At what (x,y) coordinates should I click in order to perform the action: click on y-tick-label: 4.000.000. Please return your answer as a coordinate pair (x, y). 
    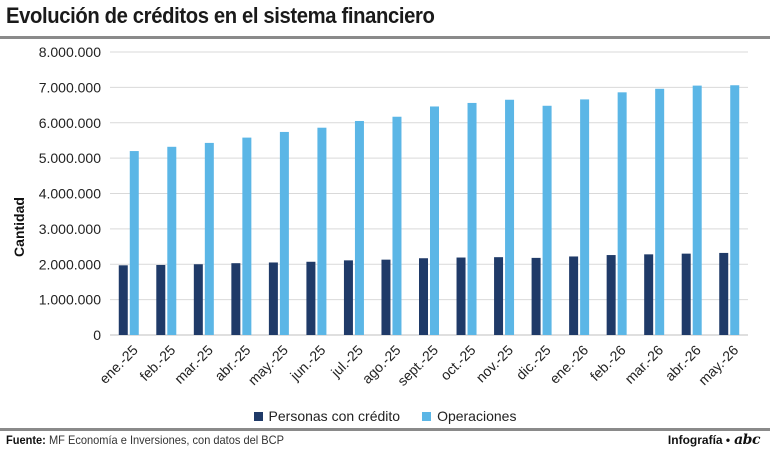
    Looking at the image, I should click on (70, 194).